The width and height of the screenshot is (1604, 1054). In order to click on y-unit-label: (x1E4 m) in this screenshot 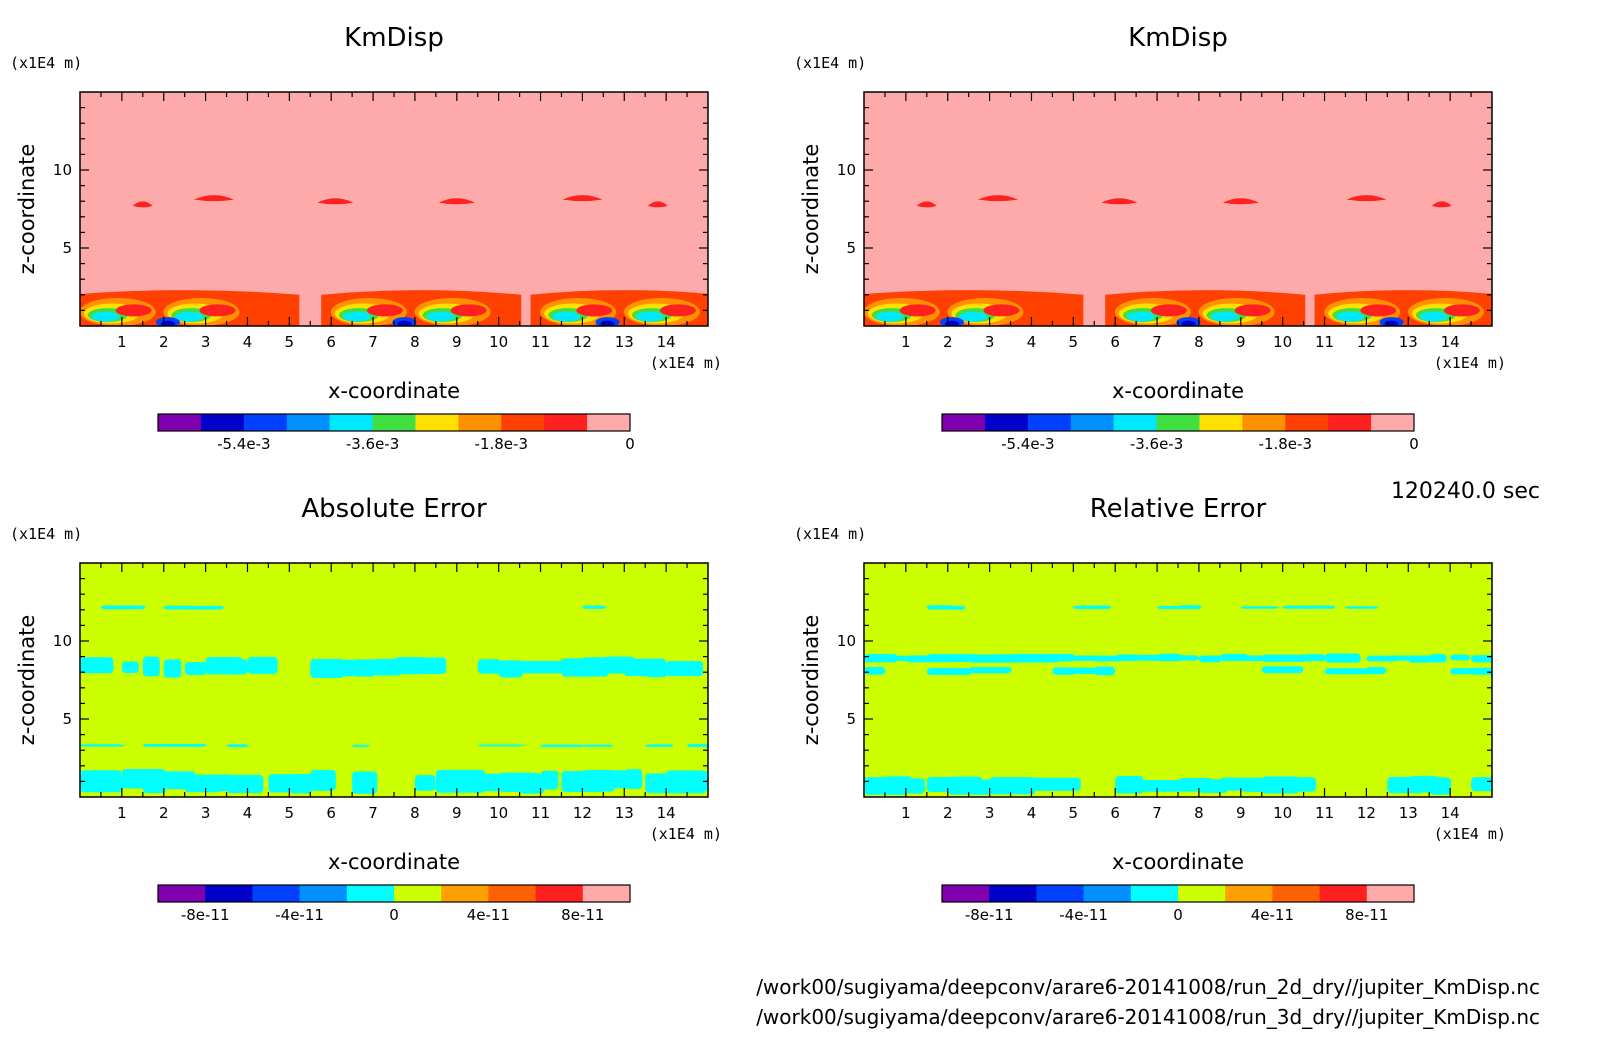, I will do `click(830, 534)`.